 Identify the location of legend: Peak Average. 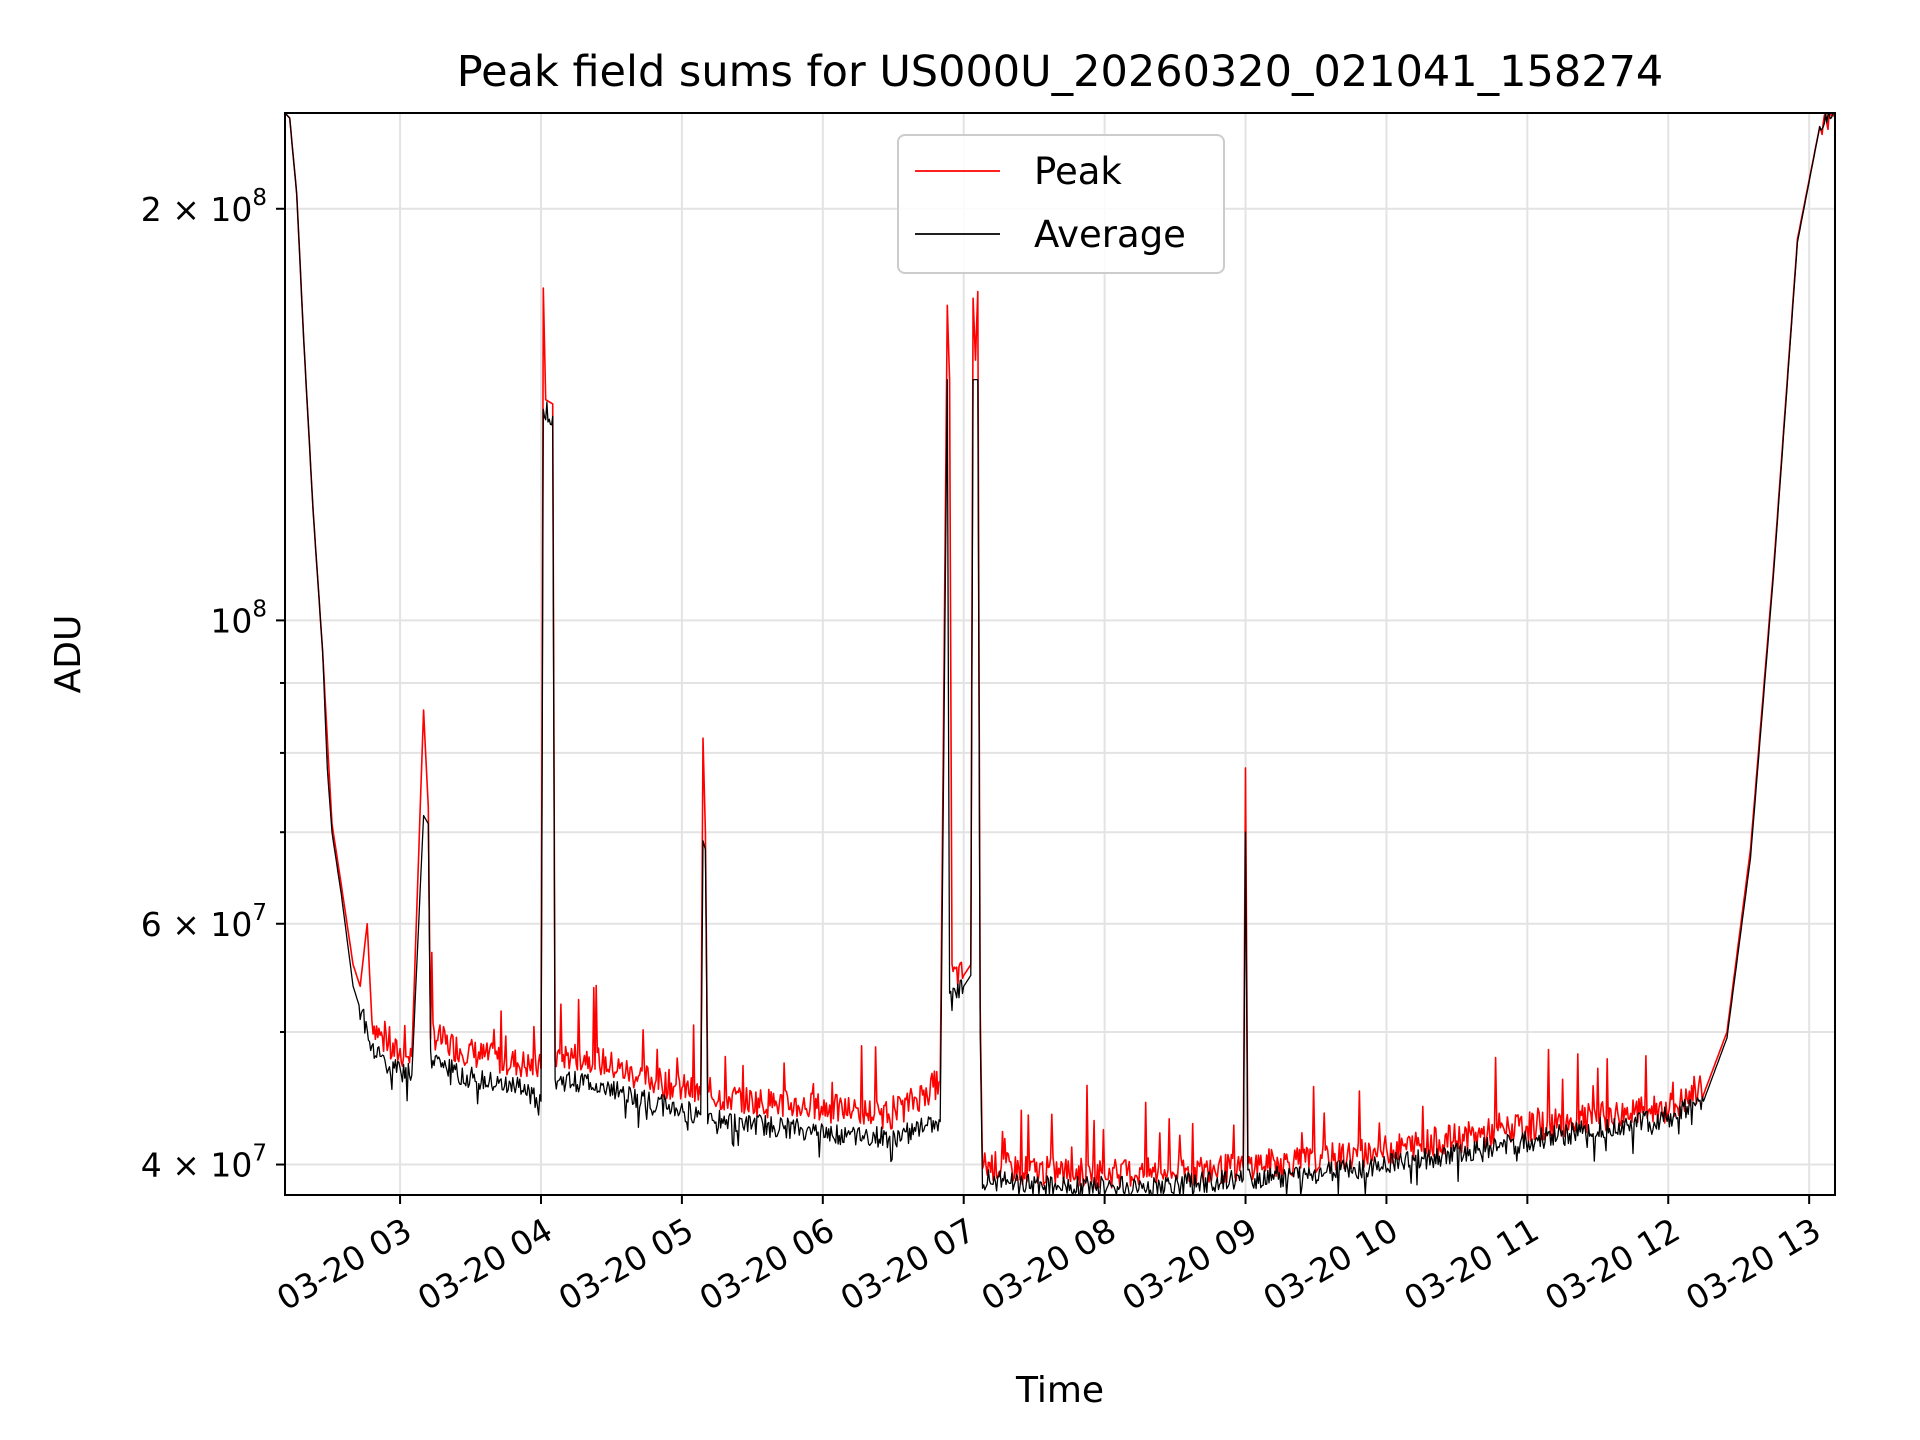
(1061, 204).